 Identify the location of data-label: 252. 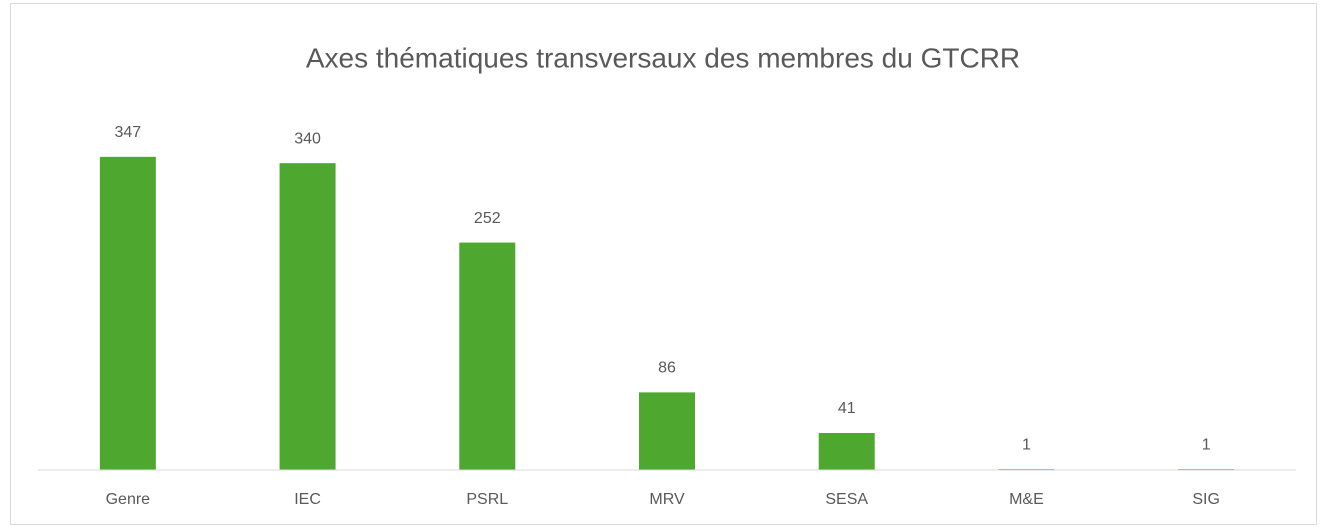
(487, 218).